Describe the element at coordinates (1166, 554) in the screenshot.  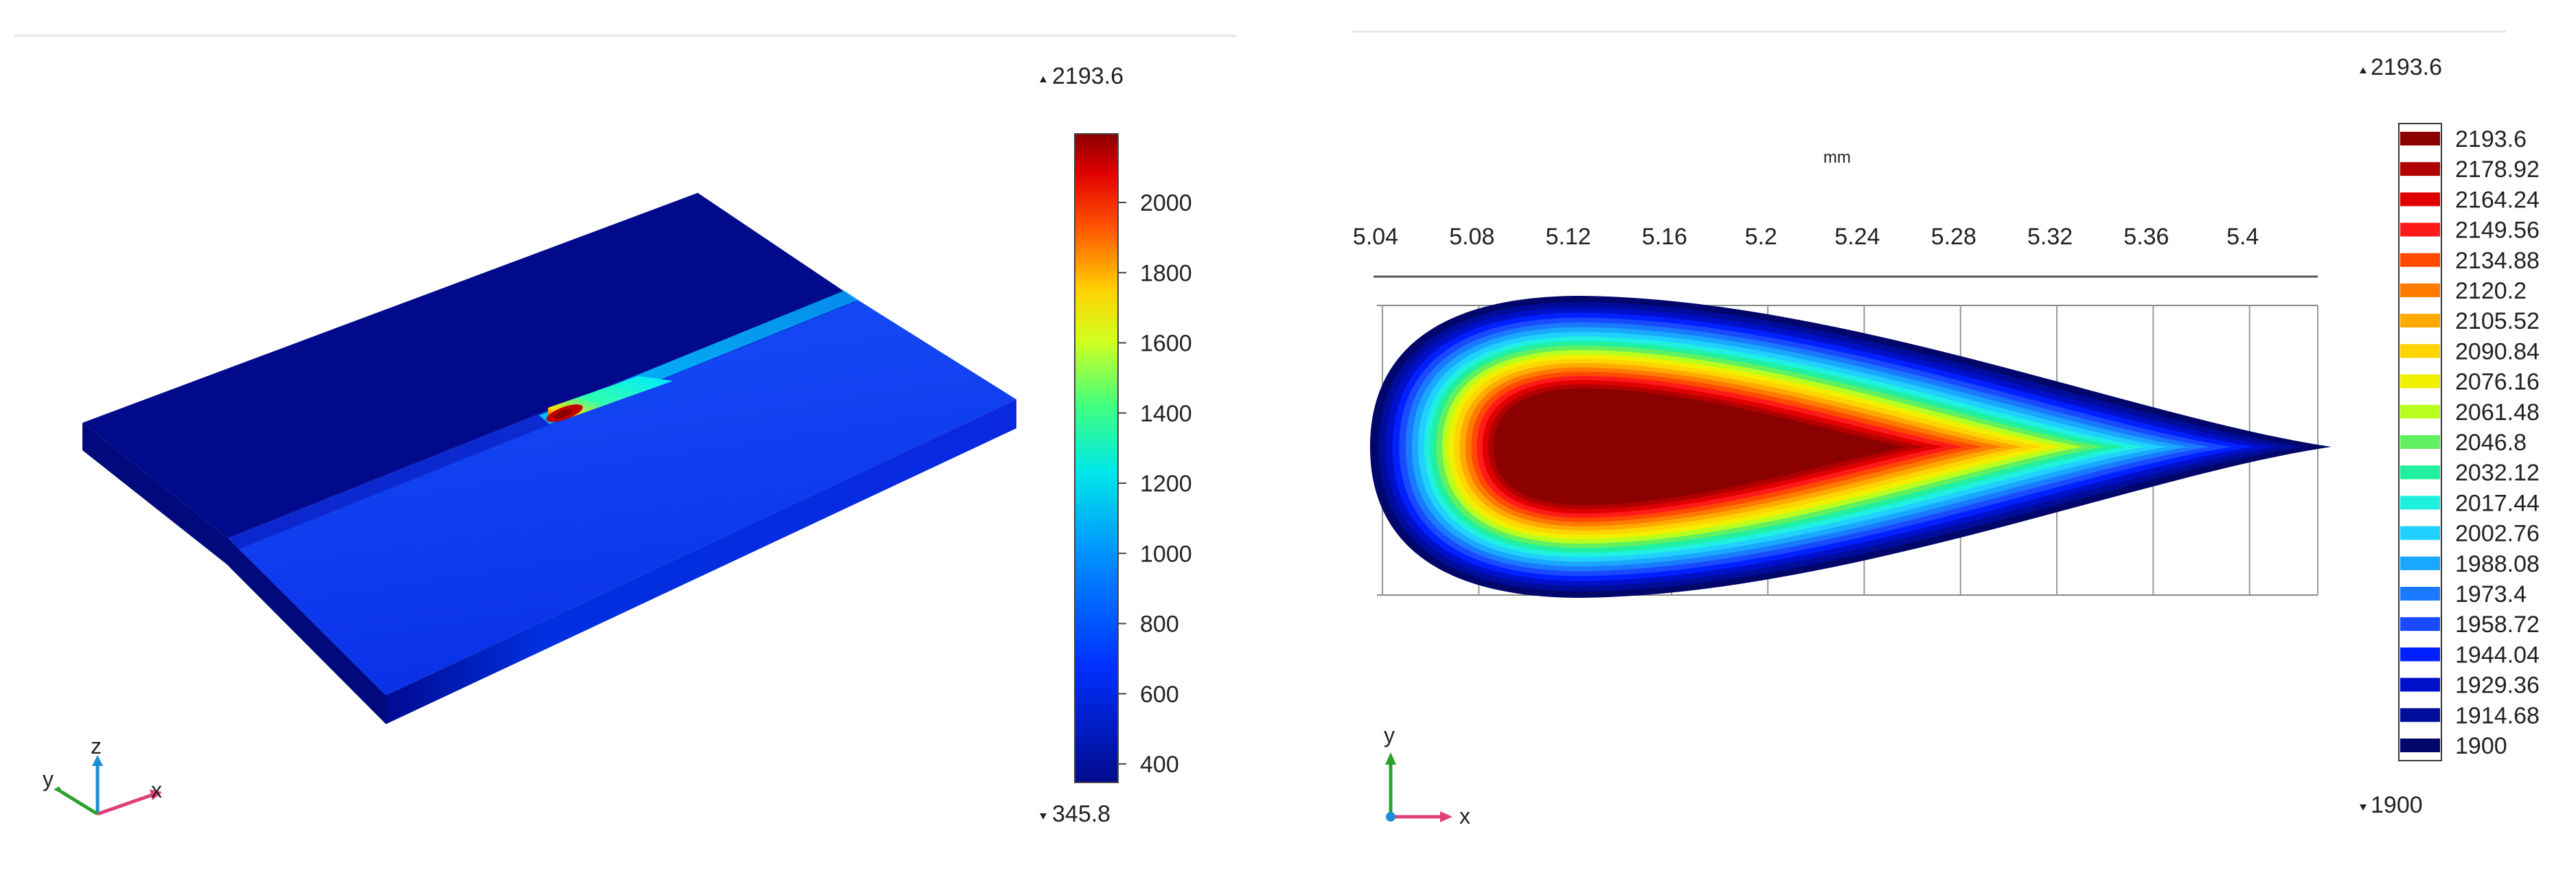
I see `colorbar-tick-label: 1000` at that location.